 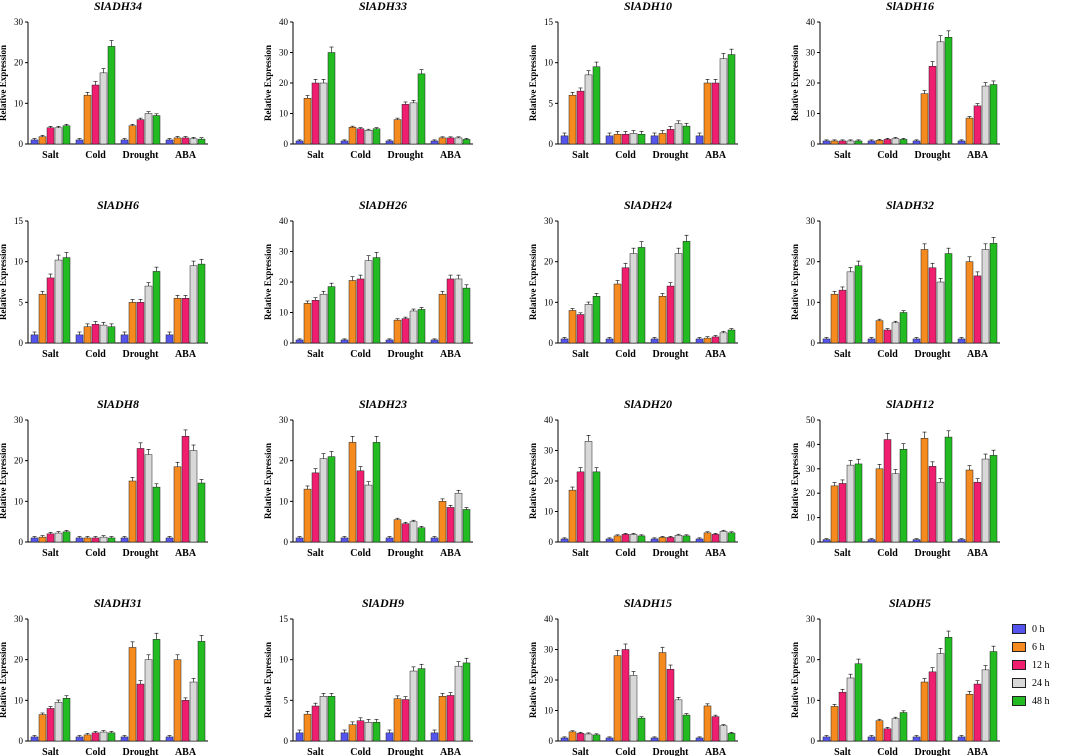 I want to click on chart-title: SlADH34, so click(x=118, y=6).